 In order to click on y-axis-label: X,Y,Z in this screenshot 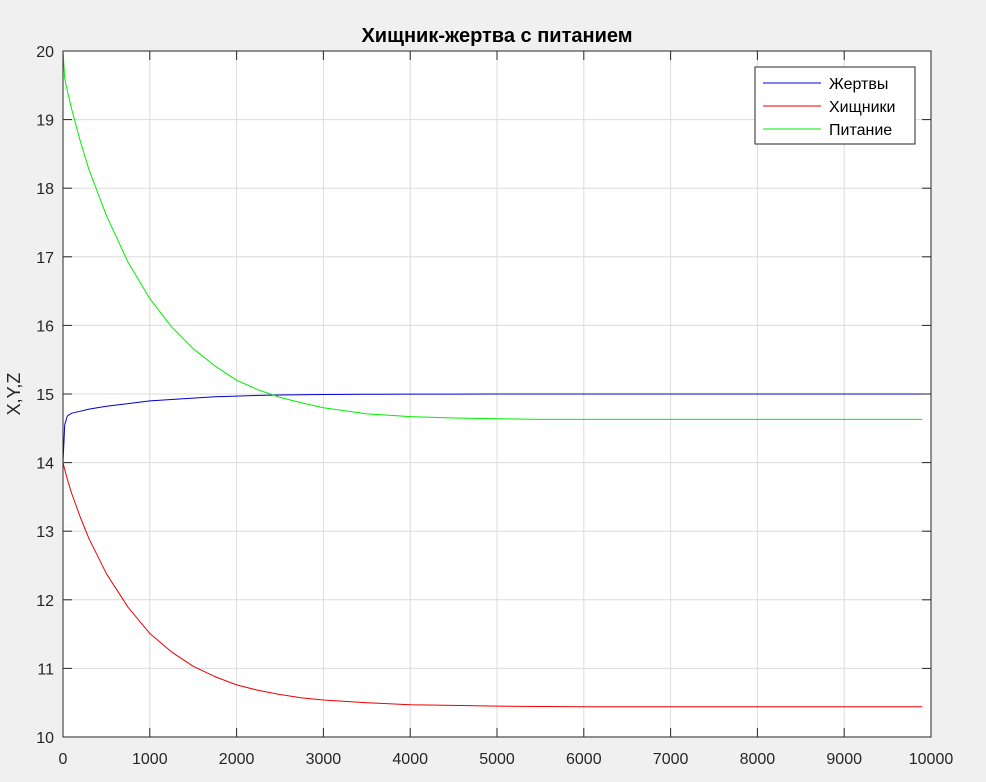, I will do `click(14, 394)`.